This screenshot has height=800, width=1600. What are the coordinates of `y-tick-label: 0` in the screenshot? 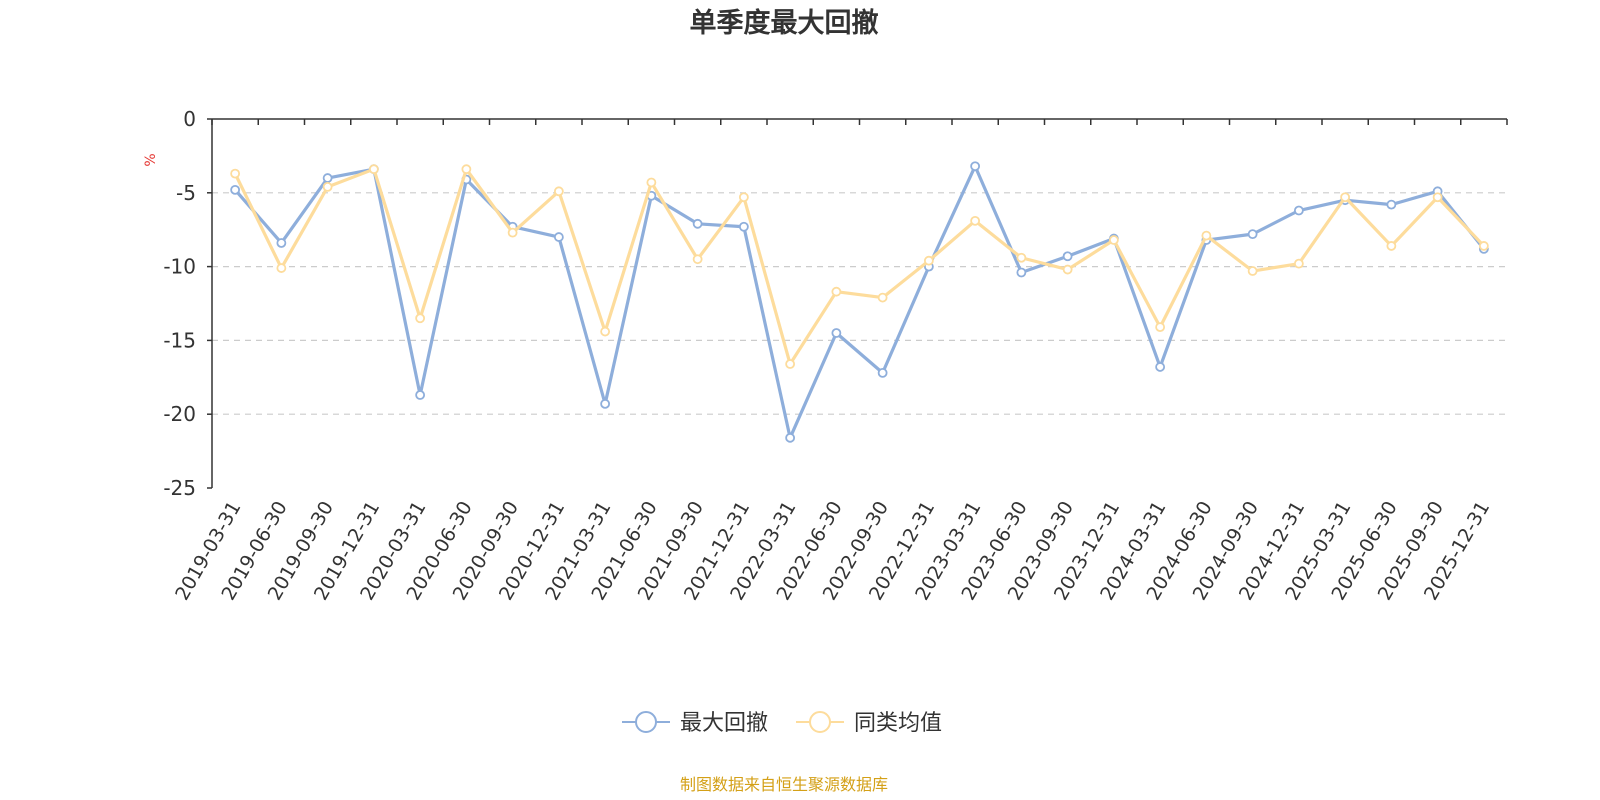 It's located at (189, 119).